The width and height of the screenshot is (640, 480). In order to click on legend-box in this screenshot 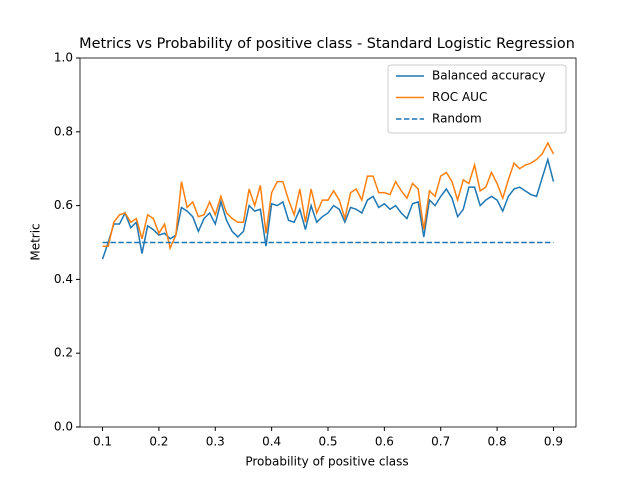, I will do `click(477, 99)`.